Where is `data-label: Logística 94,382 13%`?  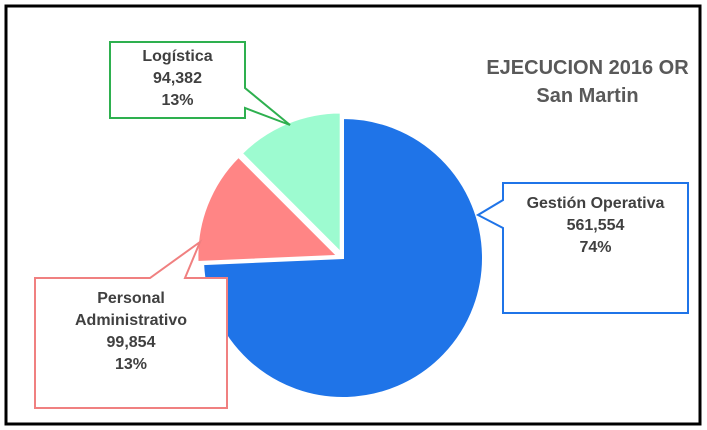
data-label: Logística 94,382 13% is located at coordinates (177, 79).